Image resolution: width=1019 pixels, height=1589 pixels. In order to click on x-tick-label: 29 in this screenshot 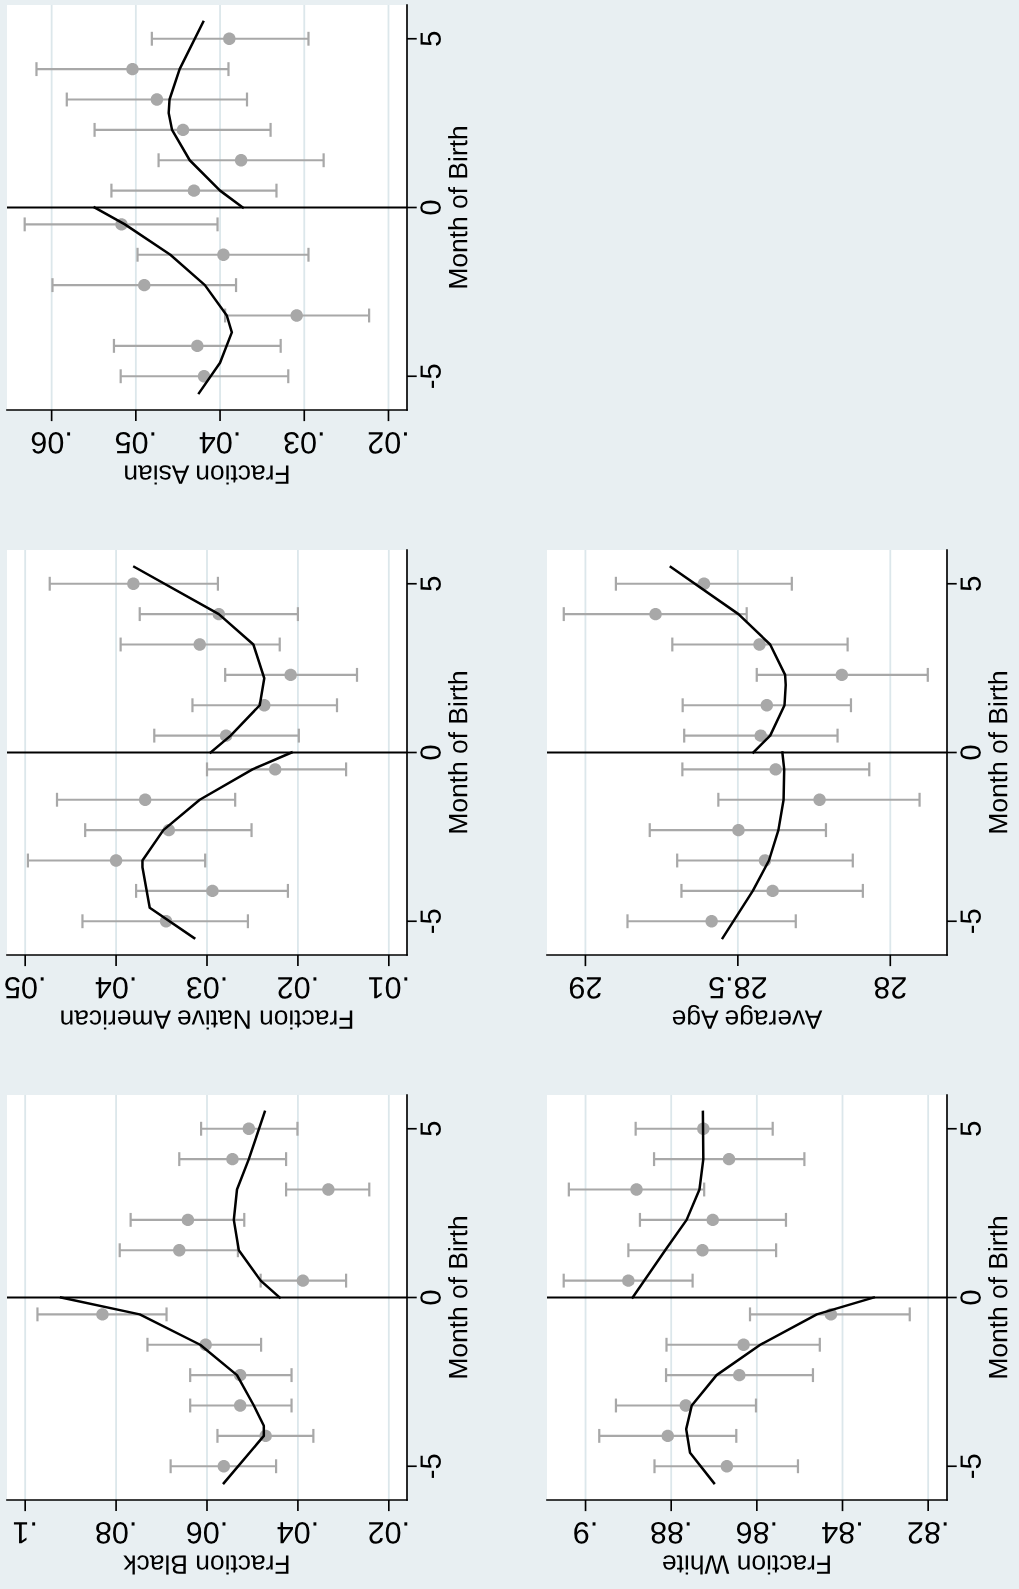, I will do `click(585, 988)`.